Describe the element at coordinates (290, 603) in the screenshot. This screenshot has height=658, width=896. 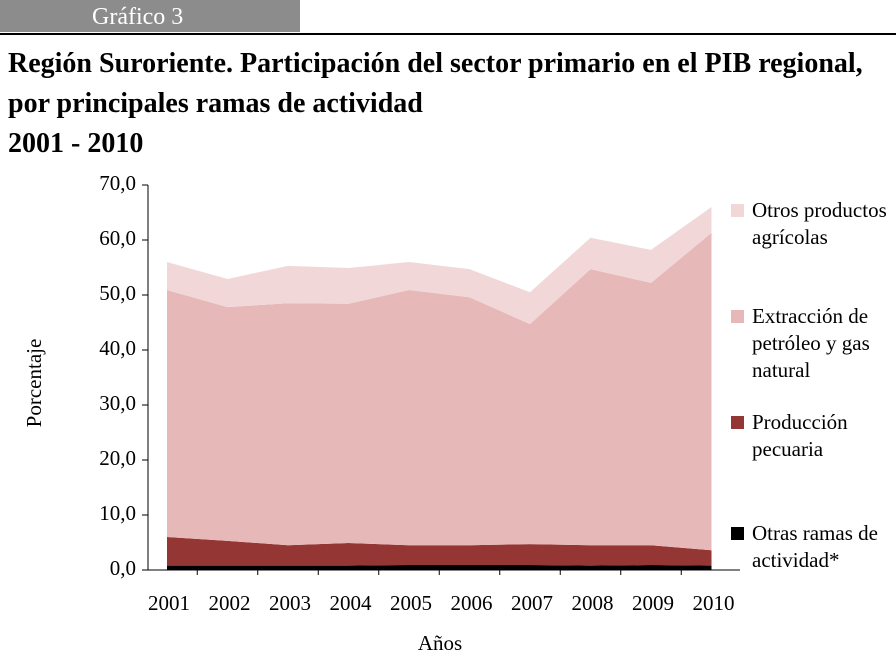
I see `x-tick-label: 2003` at that location.